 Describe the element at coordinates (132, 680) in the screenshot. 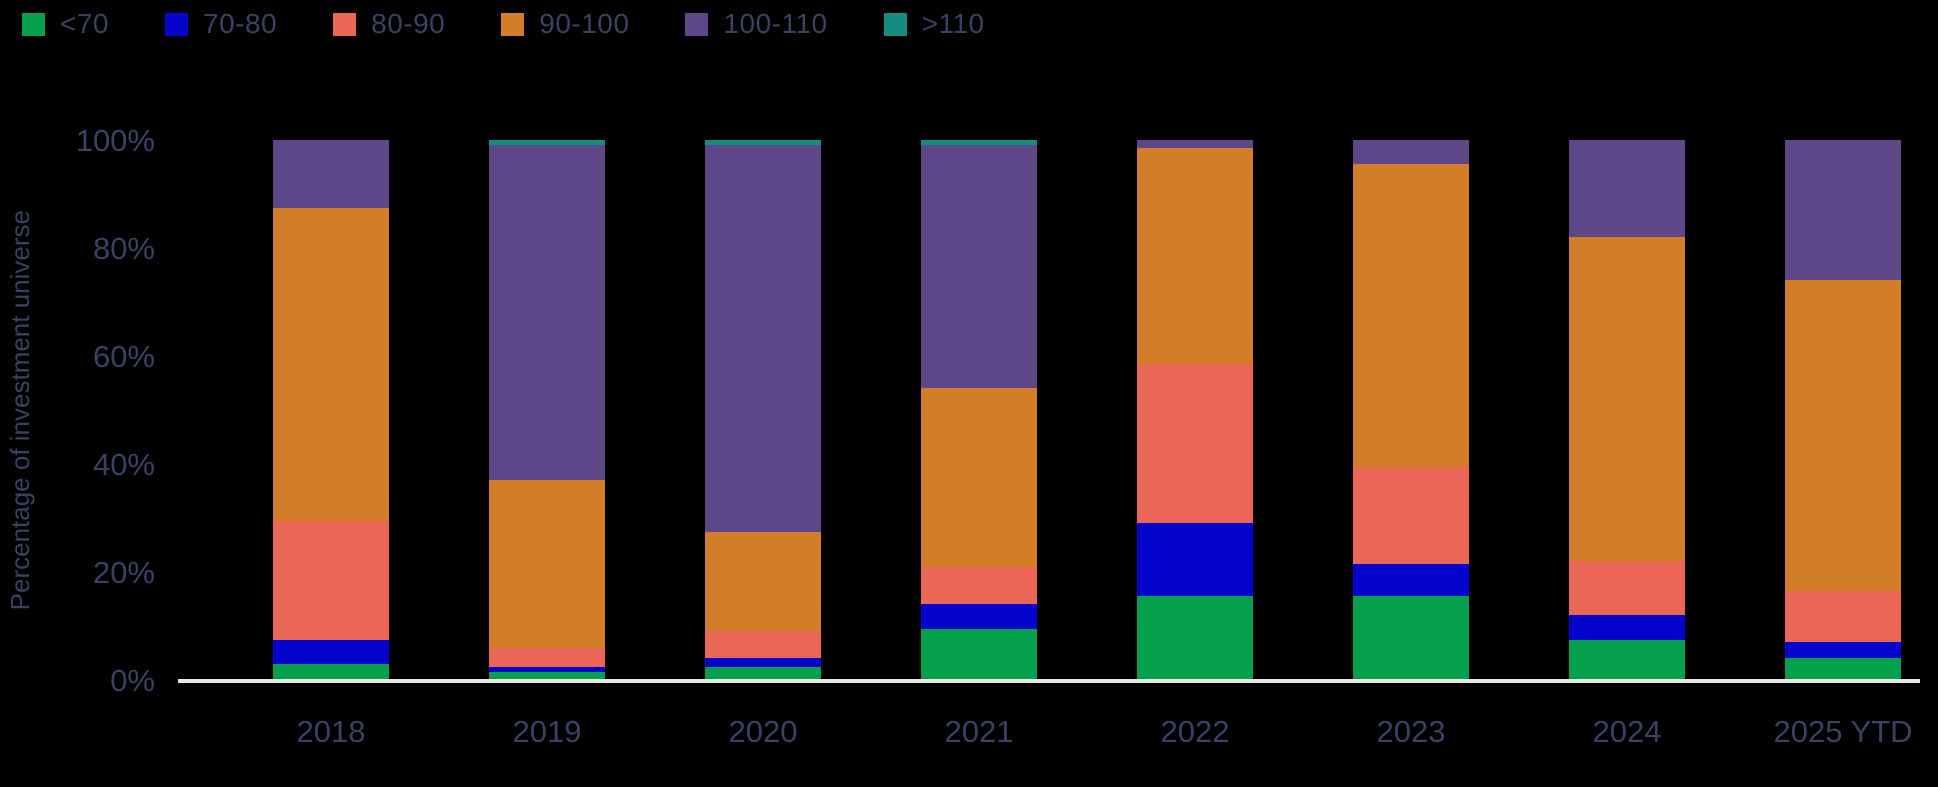

I see `y-axis-tick-label: 0%` at that location.